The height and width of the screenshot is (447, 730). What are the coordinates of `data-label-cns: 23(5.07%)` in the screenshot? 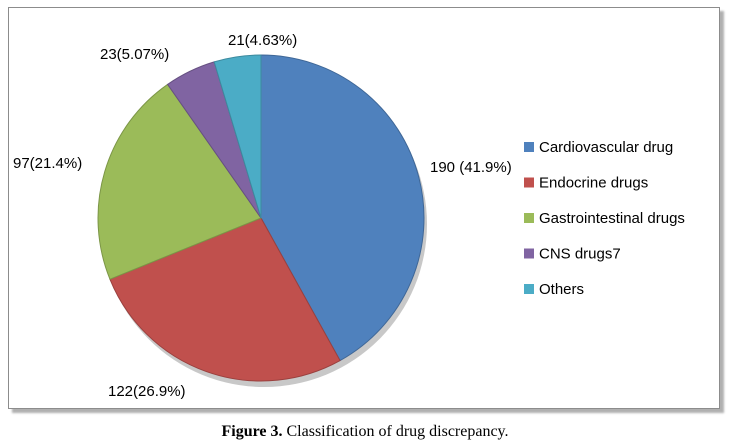 It's located at (134, 54).